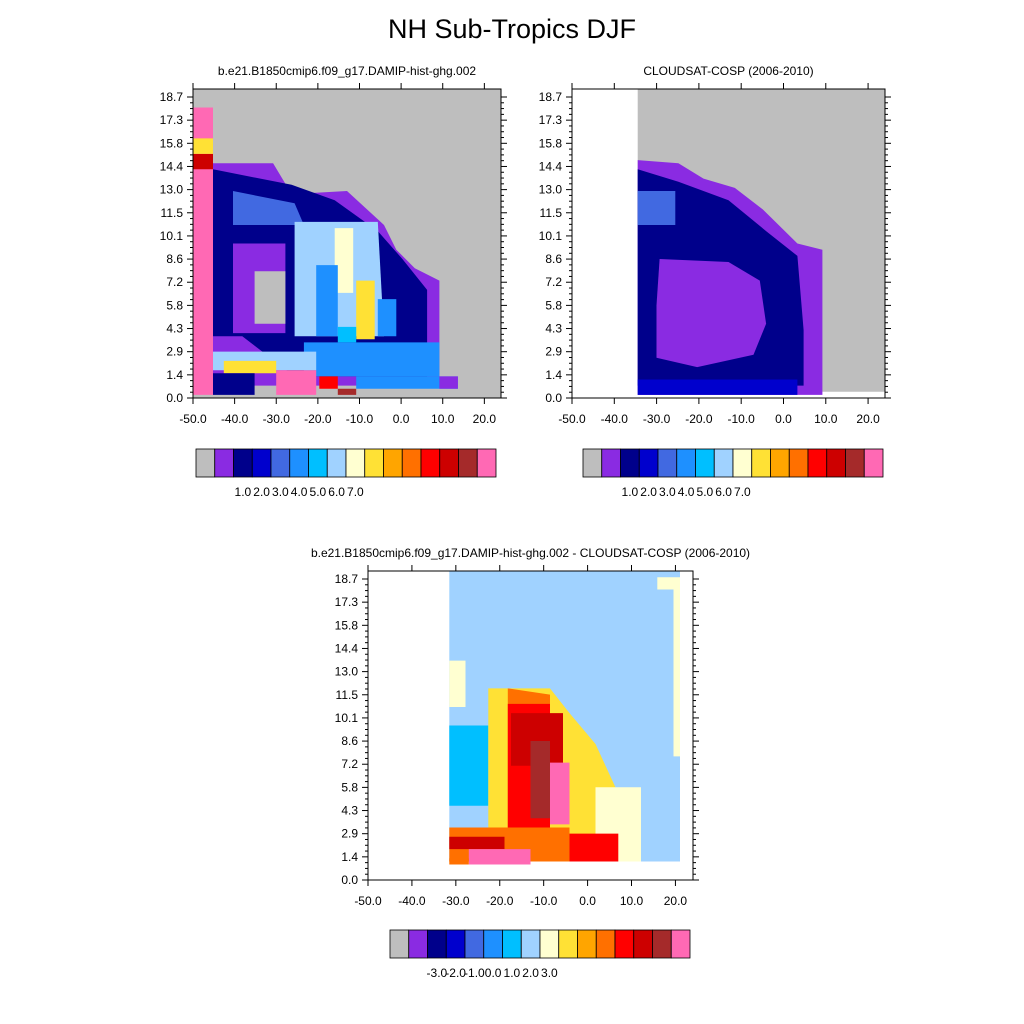 This screenshot has width=1024, height=1024. Describe the element at coordinates (174, 375) in the screenshot. I see `y-tick-label: 1.4` at that location.